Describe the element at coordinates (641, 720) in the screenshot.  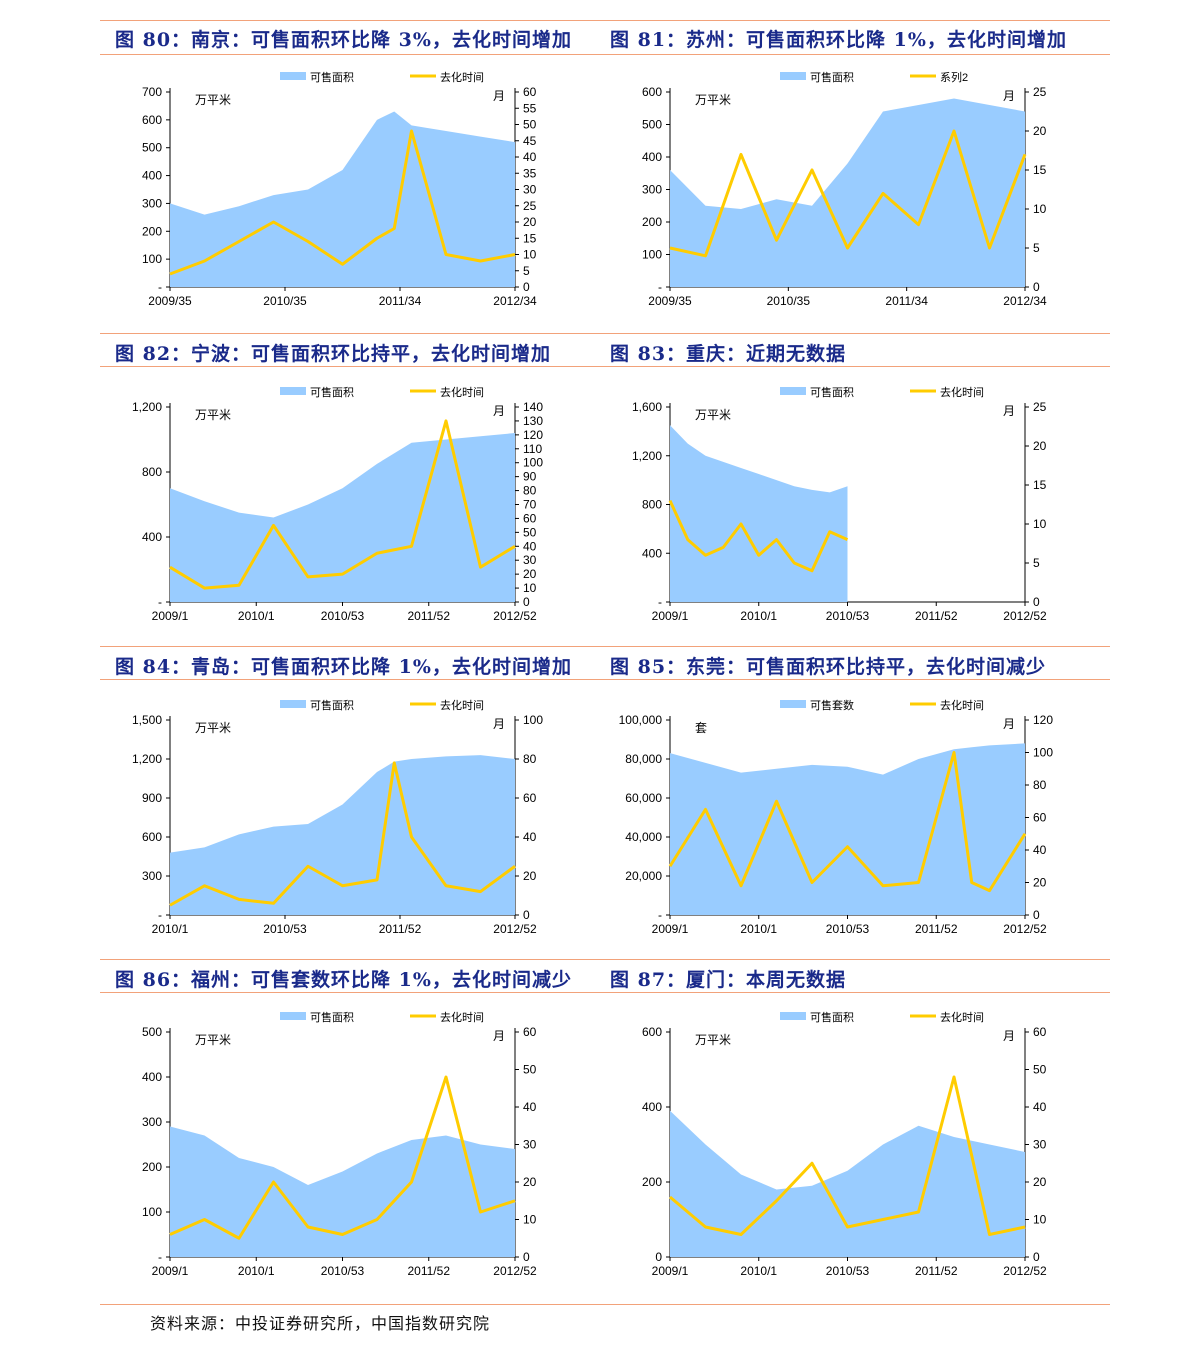
I see `y-tick-label: 100,000` at that location.